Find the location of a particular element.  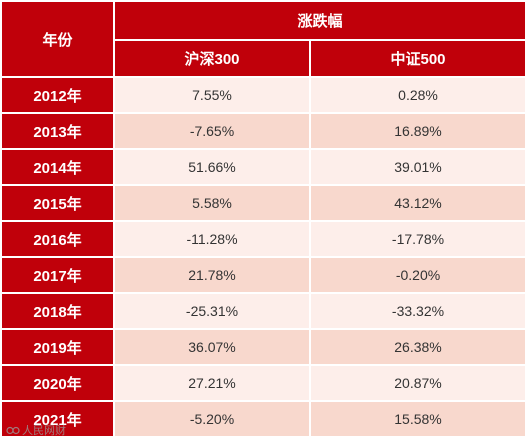

zz500-value: 16.89% is located at coordinates (416, 131).